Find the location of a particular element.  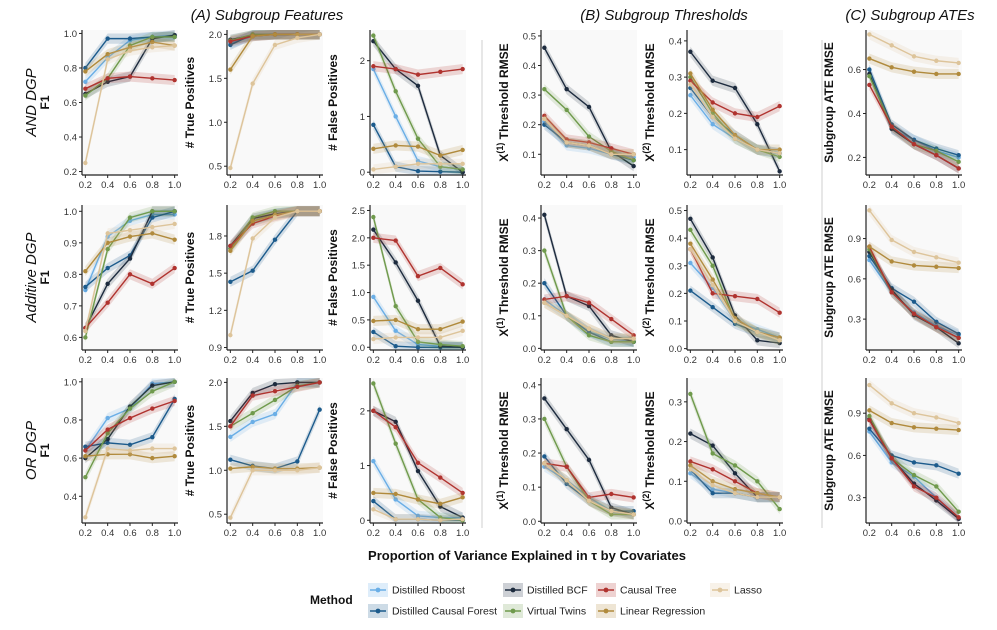

y-axis-label-superscript: (1) is located at coordinates (500, 323).